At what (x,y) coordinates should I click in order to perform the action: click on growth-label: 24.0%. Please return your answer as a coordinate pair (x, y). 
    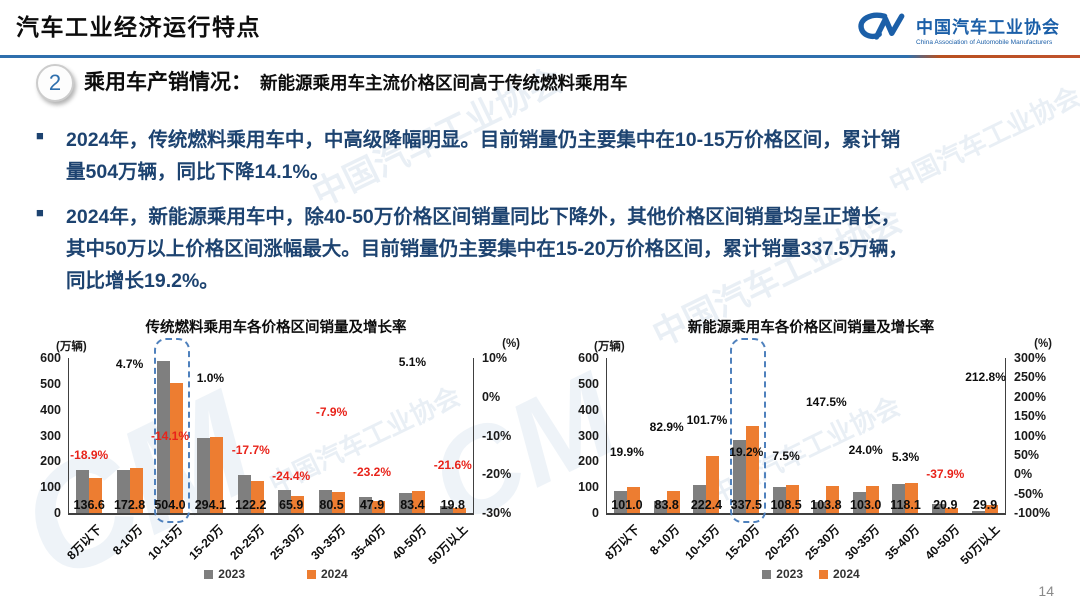
    Looking at the image, I should click on (865, 449).